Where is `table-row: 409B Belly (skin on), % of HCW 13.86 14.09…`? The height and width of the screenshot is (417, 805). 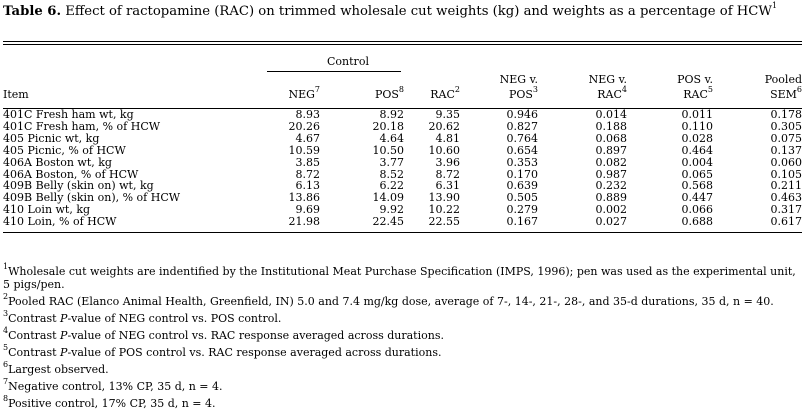 table-row: 409B Belly (skin on), % of HCW 13.86 14.09… is located at coordinates (402, 198).